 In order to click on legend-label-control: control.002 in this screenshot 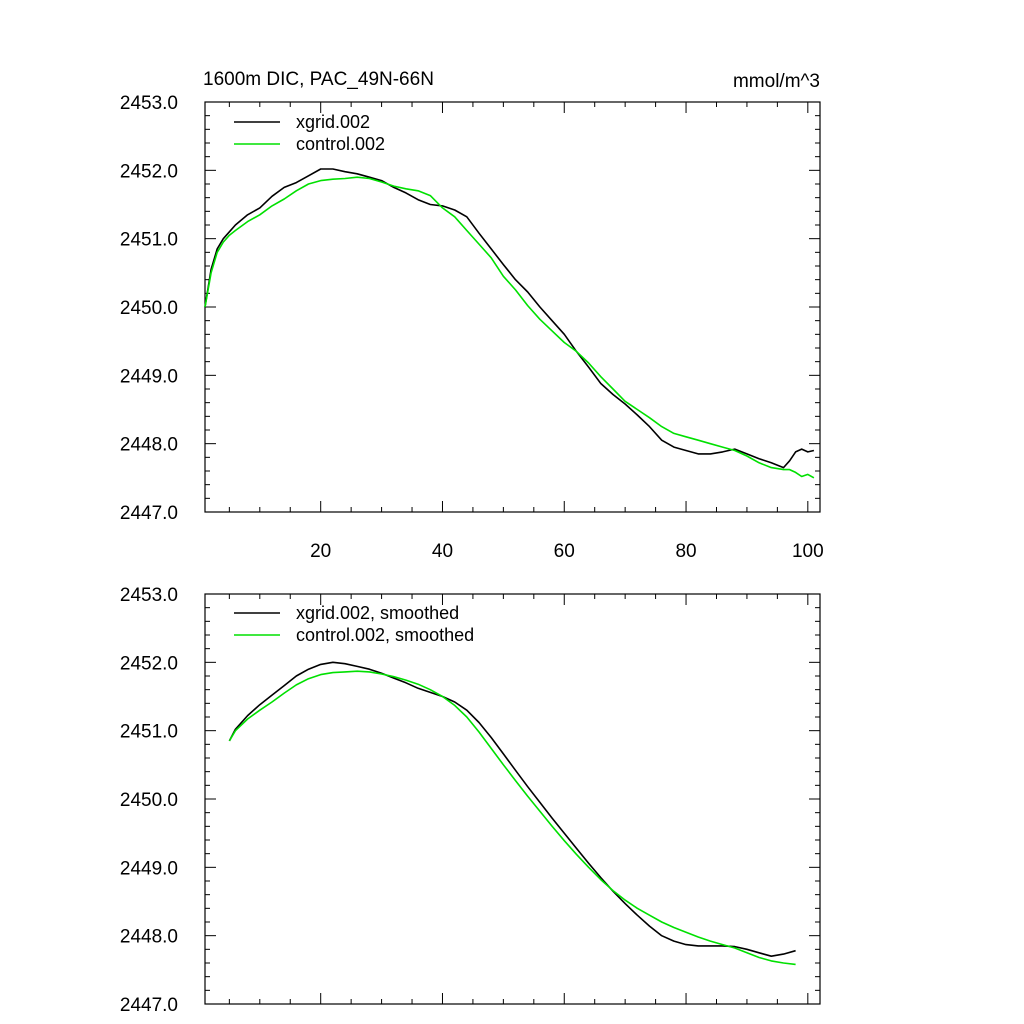, I will do `click(340, 144)`.